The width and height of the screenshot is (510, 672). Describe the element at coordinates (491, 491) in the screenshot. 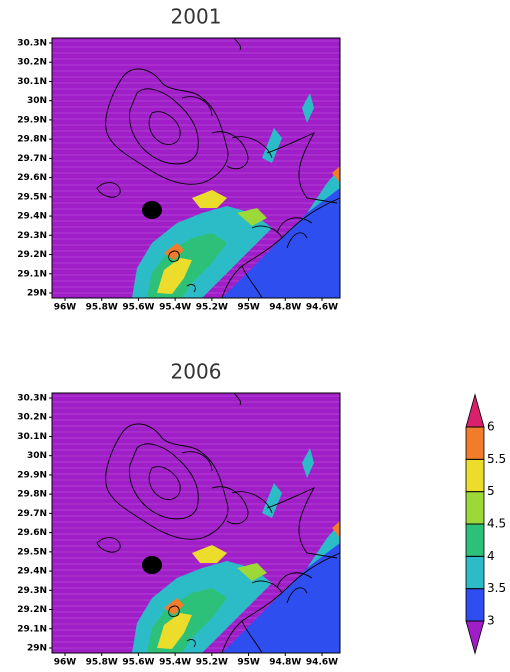

I see `colorbar-label: 5` at that location.